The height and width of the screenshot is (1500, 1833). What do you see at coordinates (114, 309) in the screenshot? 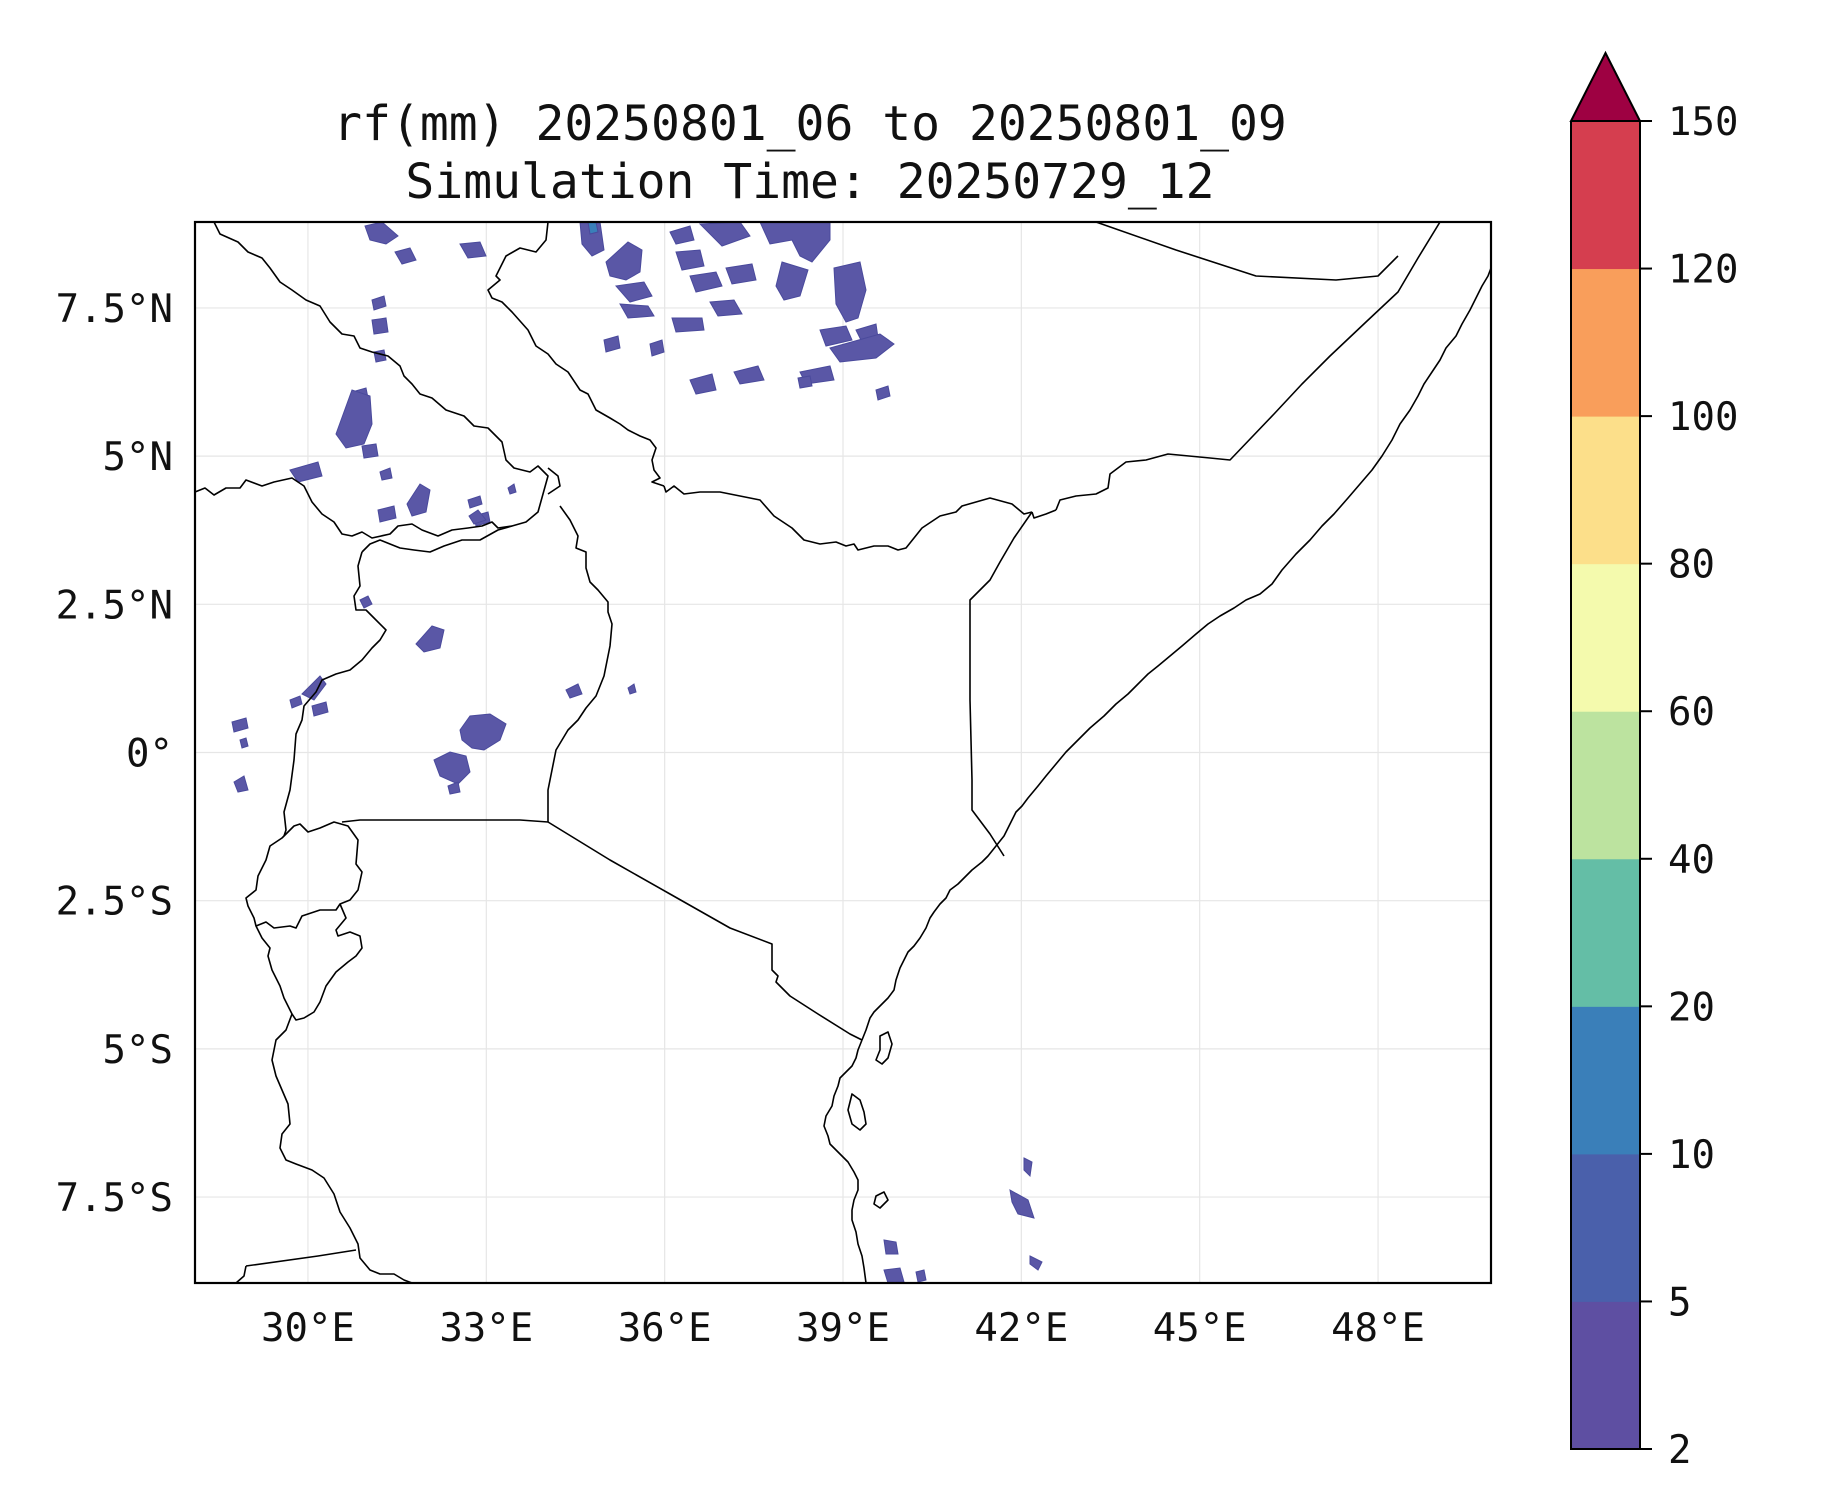
I see `y-tick-label: 7.5°N` at bounding box center [114, 309].